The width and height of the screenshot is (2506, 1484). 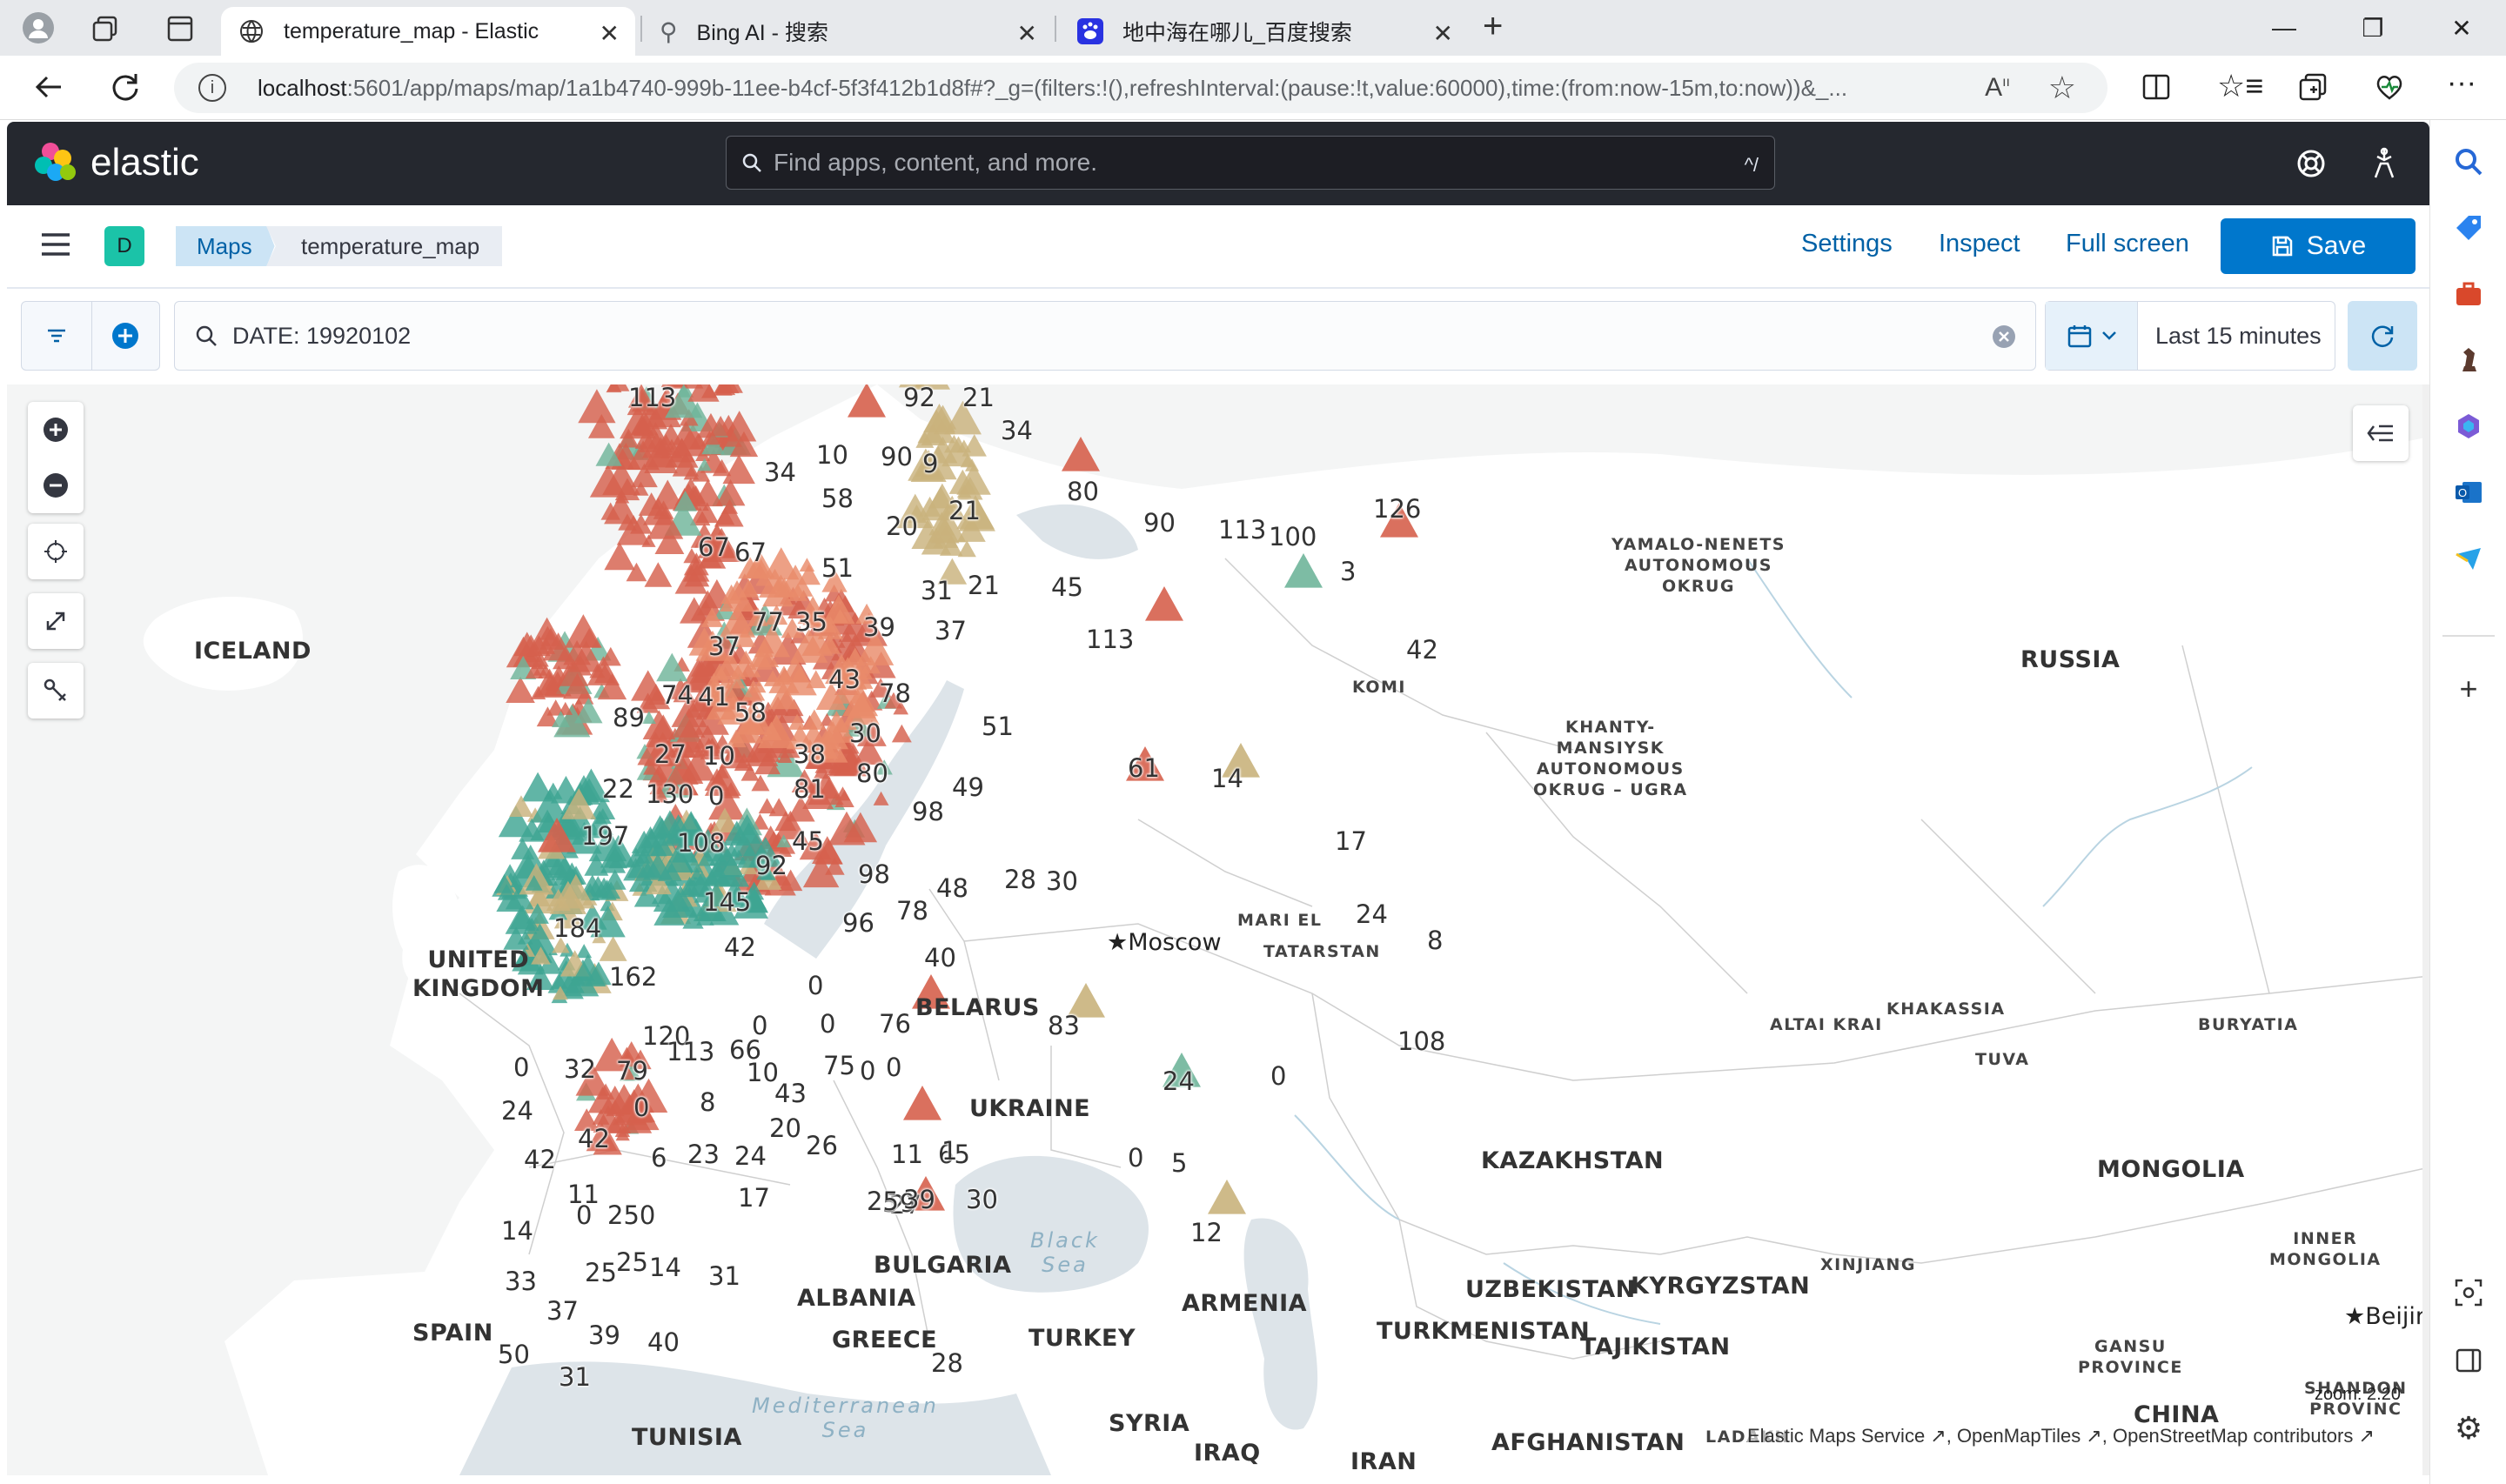 I want to click on filter-menu-icon, so click(x=56, y=335).